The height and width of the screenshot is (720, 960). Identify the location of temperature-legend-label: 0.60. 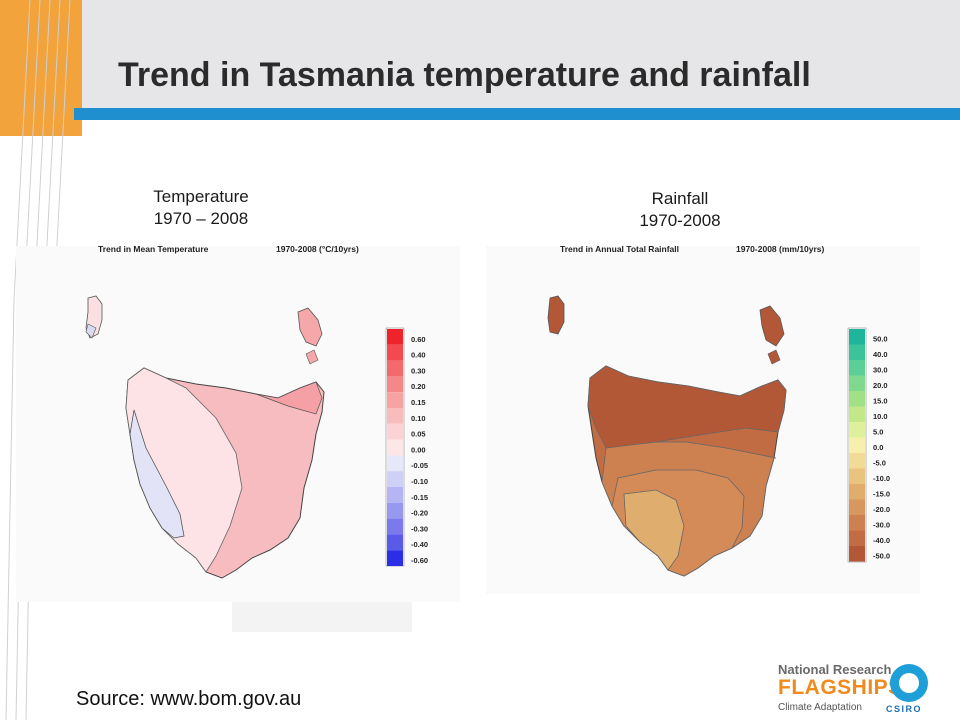
(418, 339).